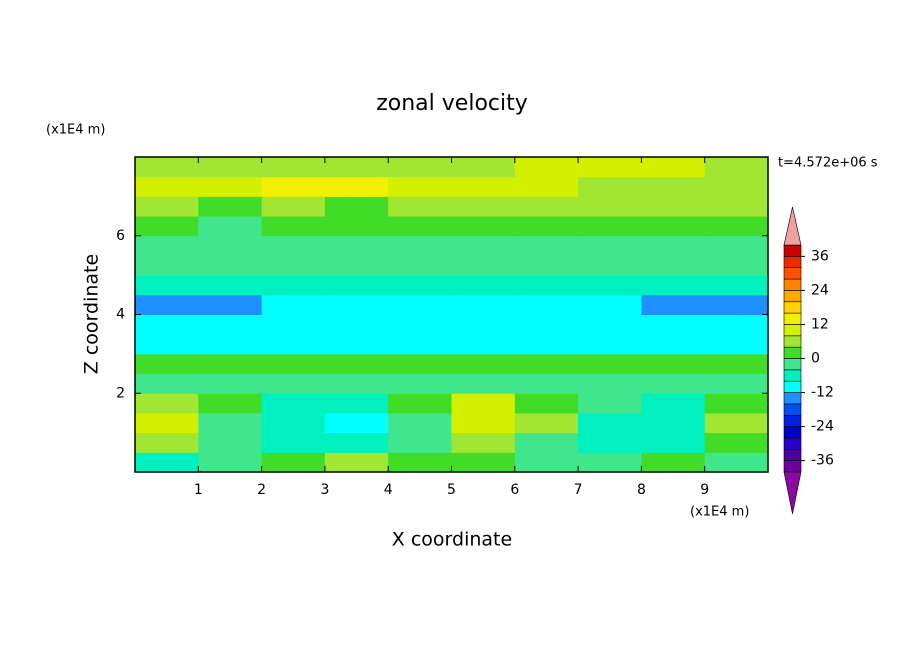 This screenshot has height=654, width=904. What do you see at coordinates (815, 359) in the screenshot?
I see `colorbar-label: 0` at bounding box center [815, 359].